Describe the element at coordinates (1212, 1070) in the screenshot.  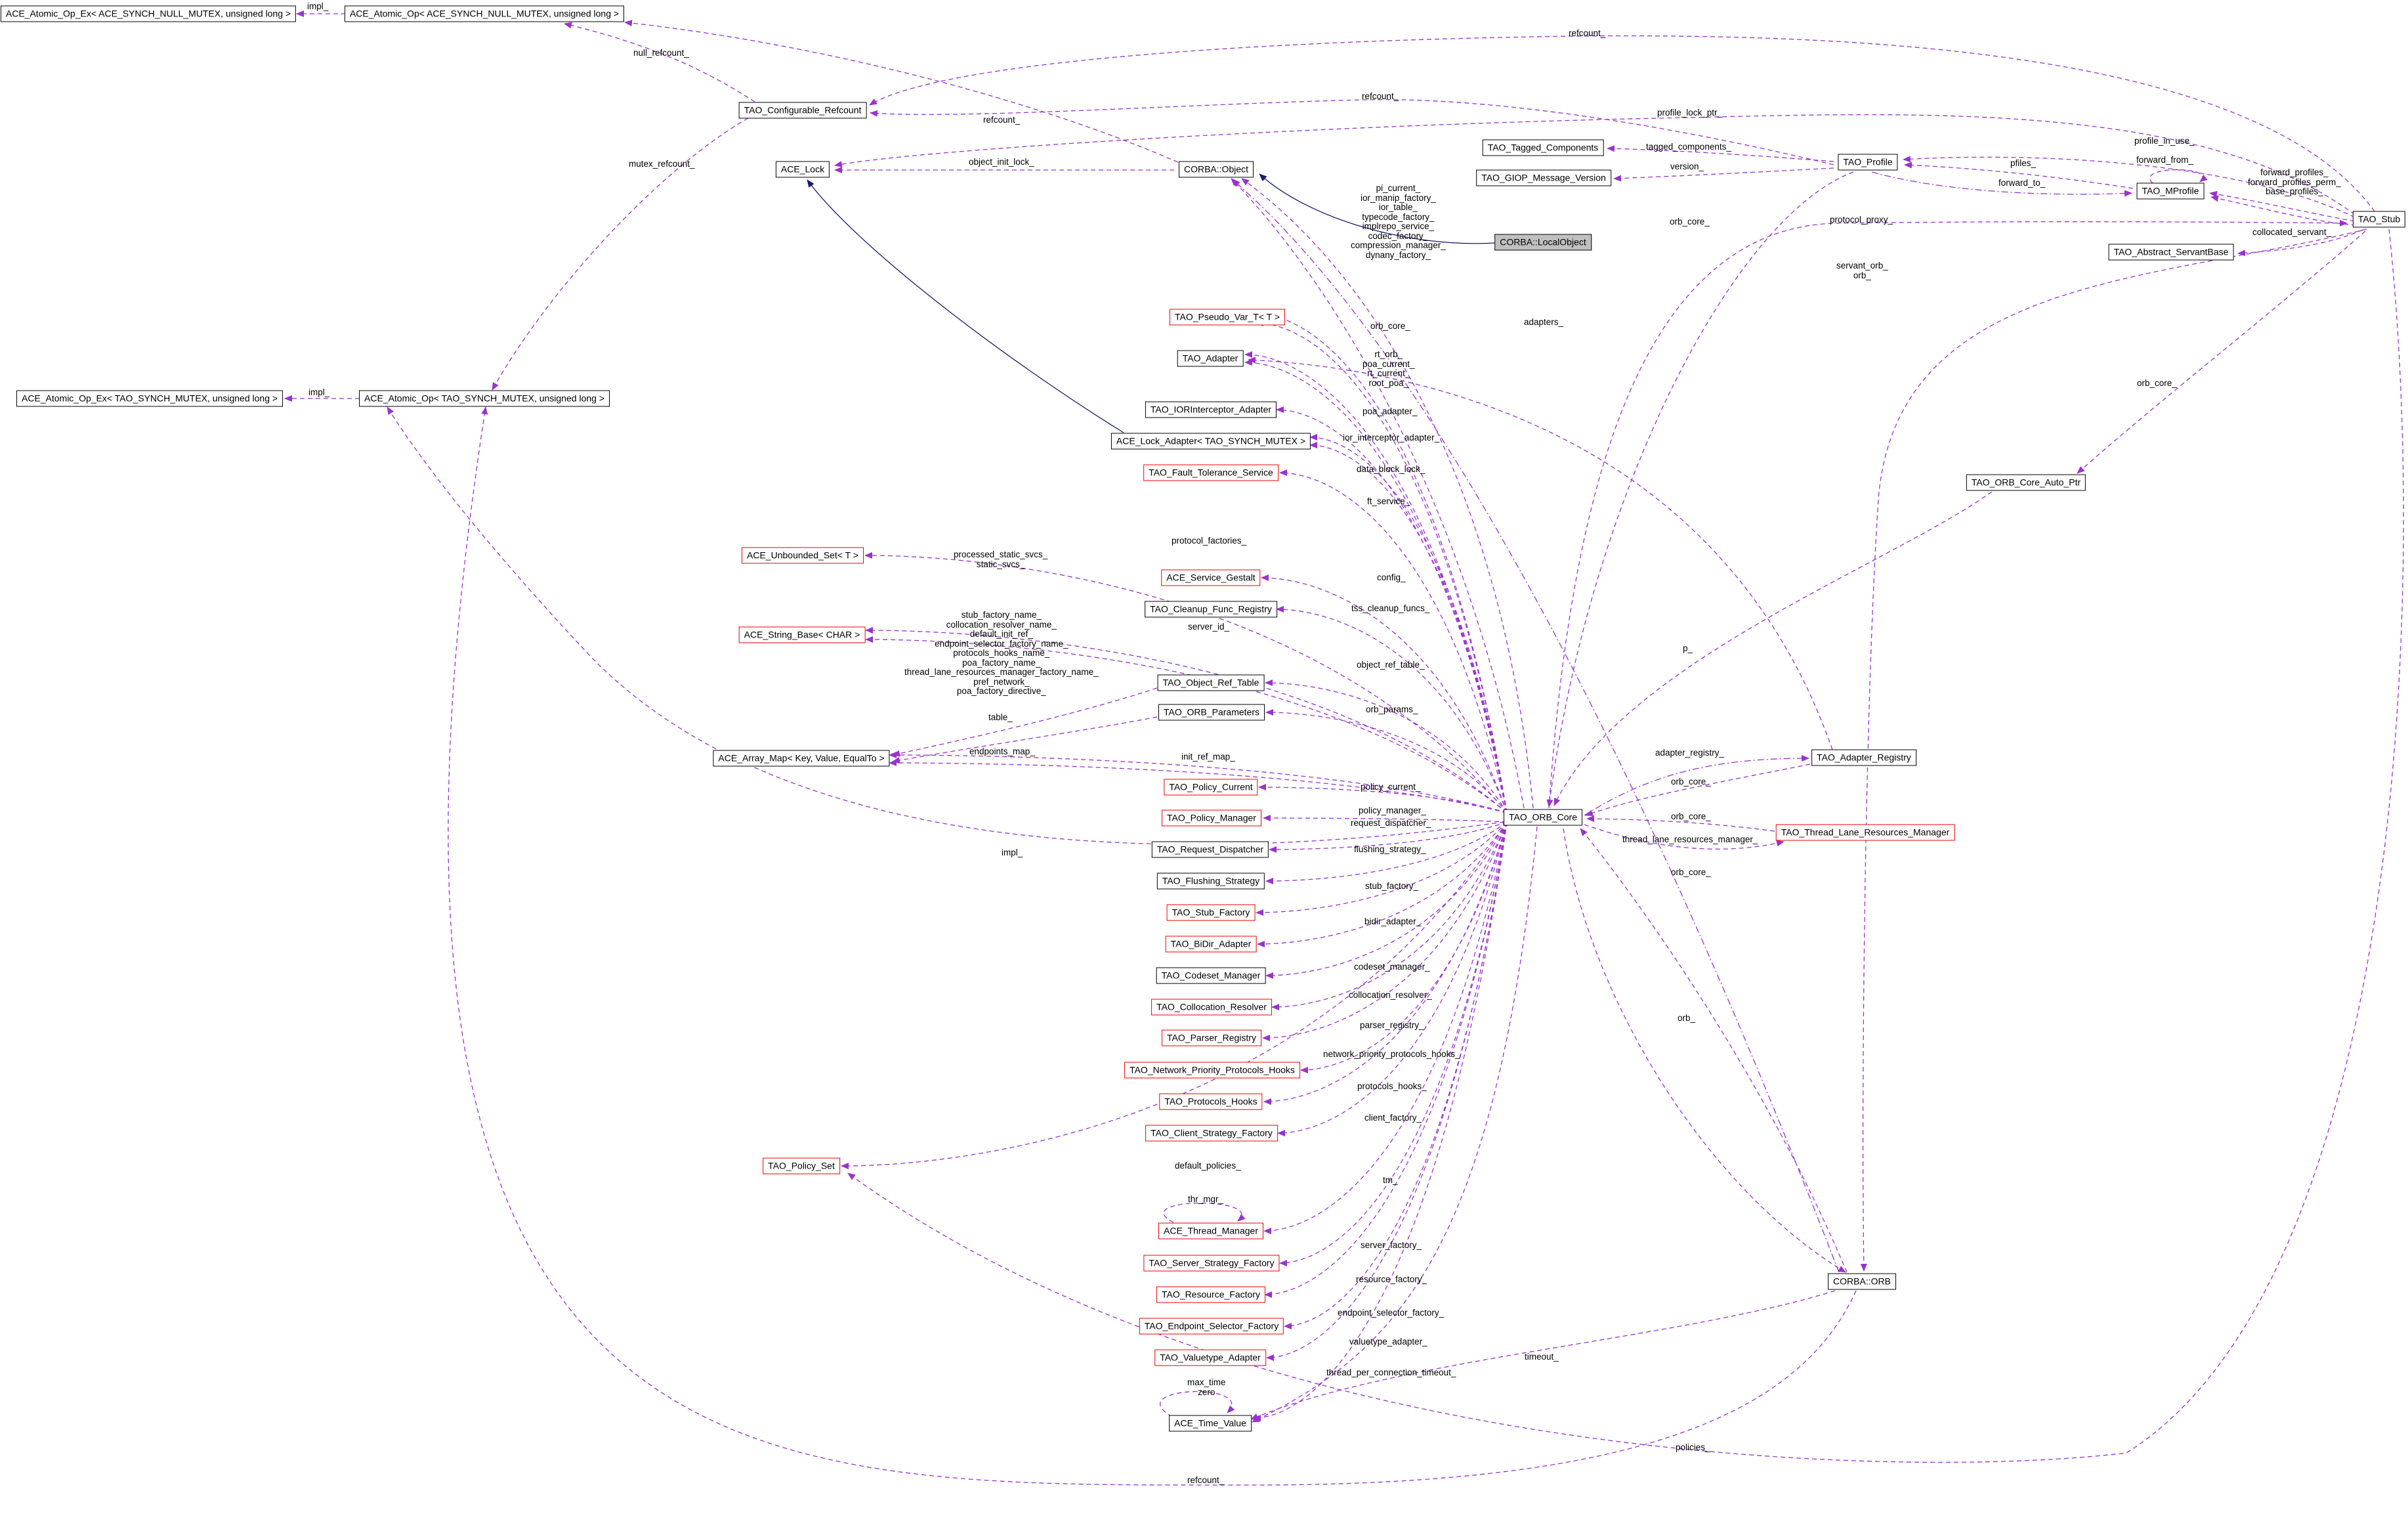
I see `node-tao-network-priority-protocols-hooks: TAO_Network_Priority_Protocols_Hooks` at that location.